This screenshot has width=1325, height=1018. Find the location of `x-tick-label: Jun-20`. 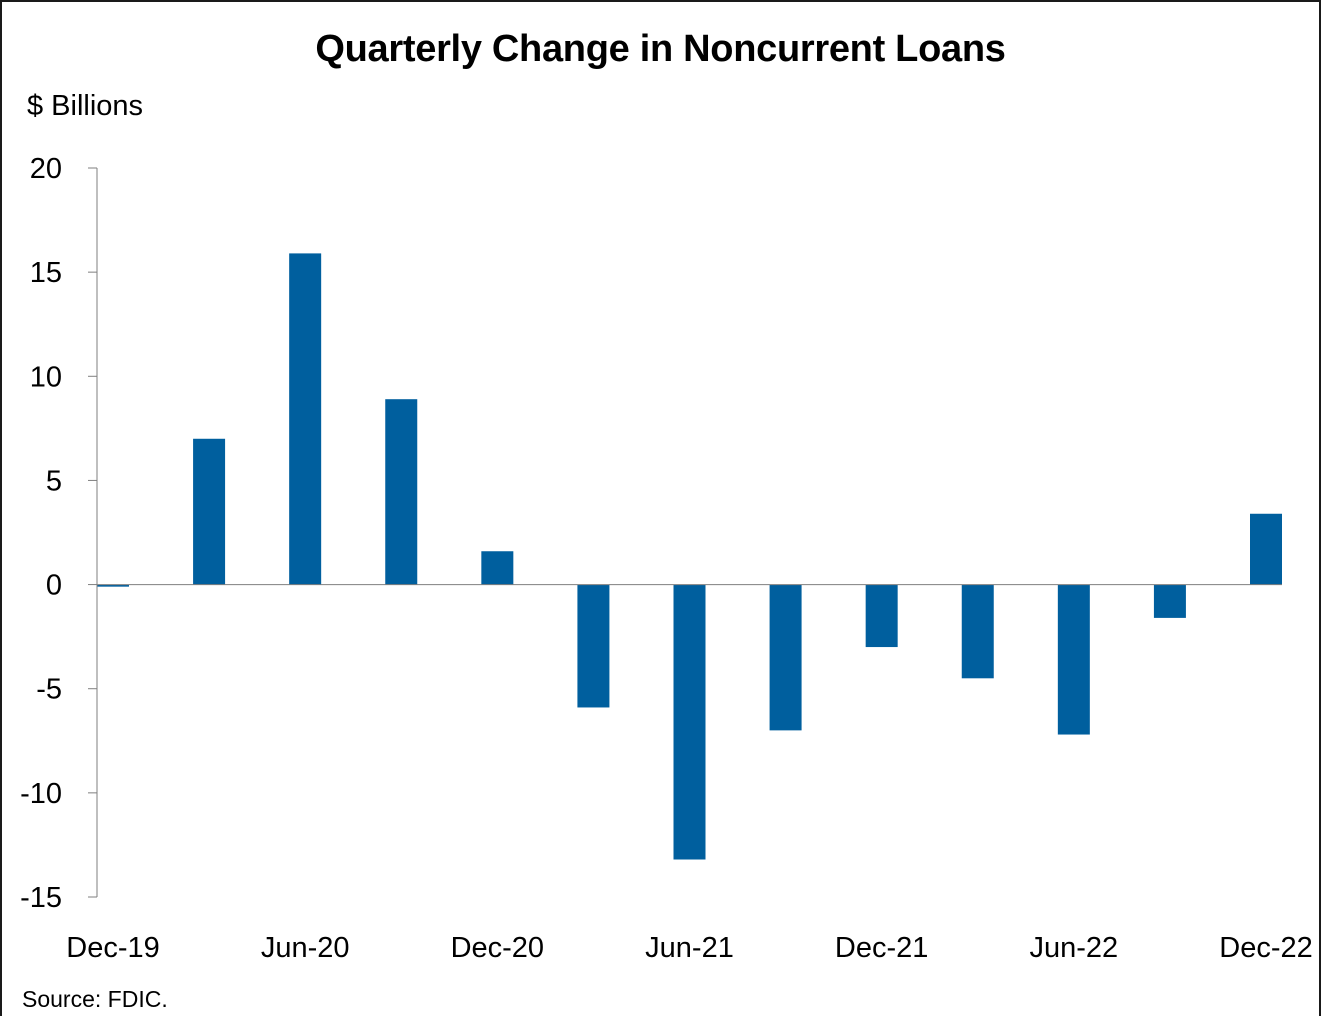

x-tick-label: Jun-20 is located at coordinates (305, 948).